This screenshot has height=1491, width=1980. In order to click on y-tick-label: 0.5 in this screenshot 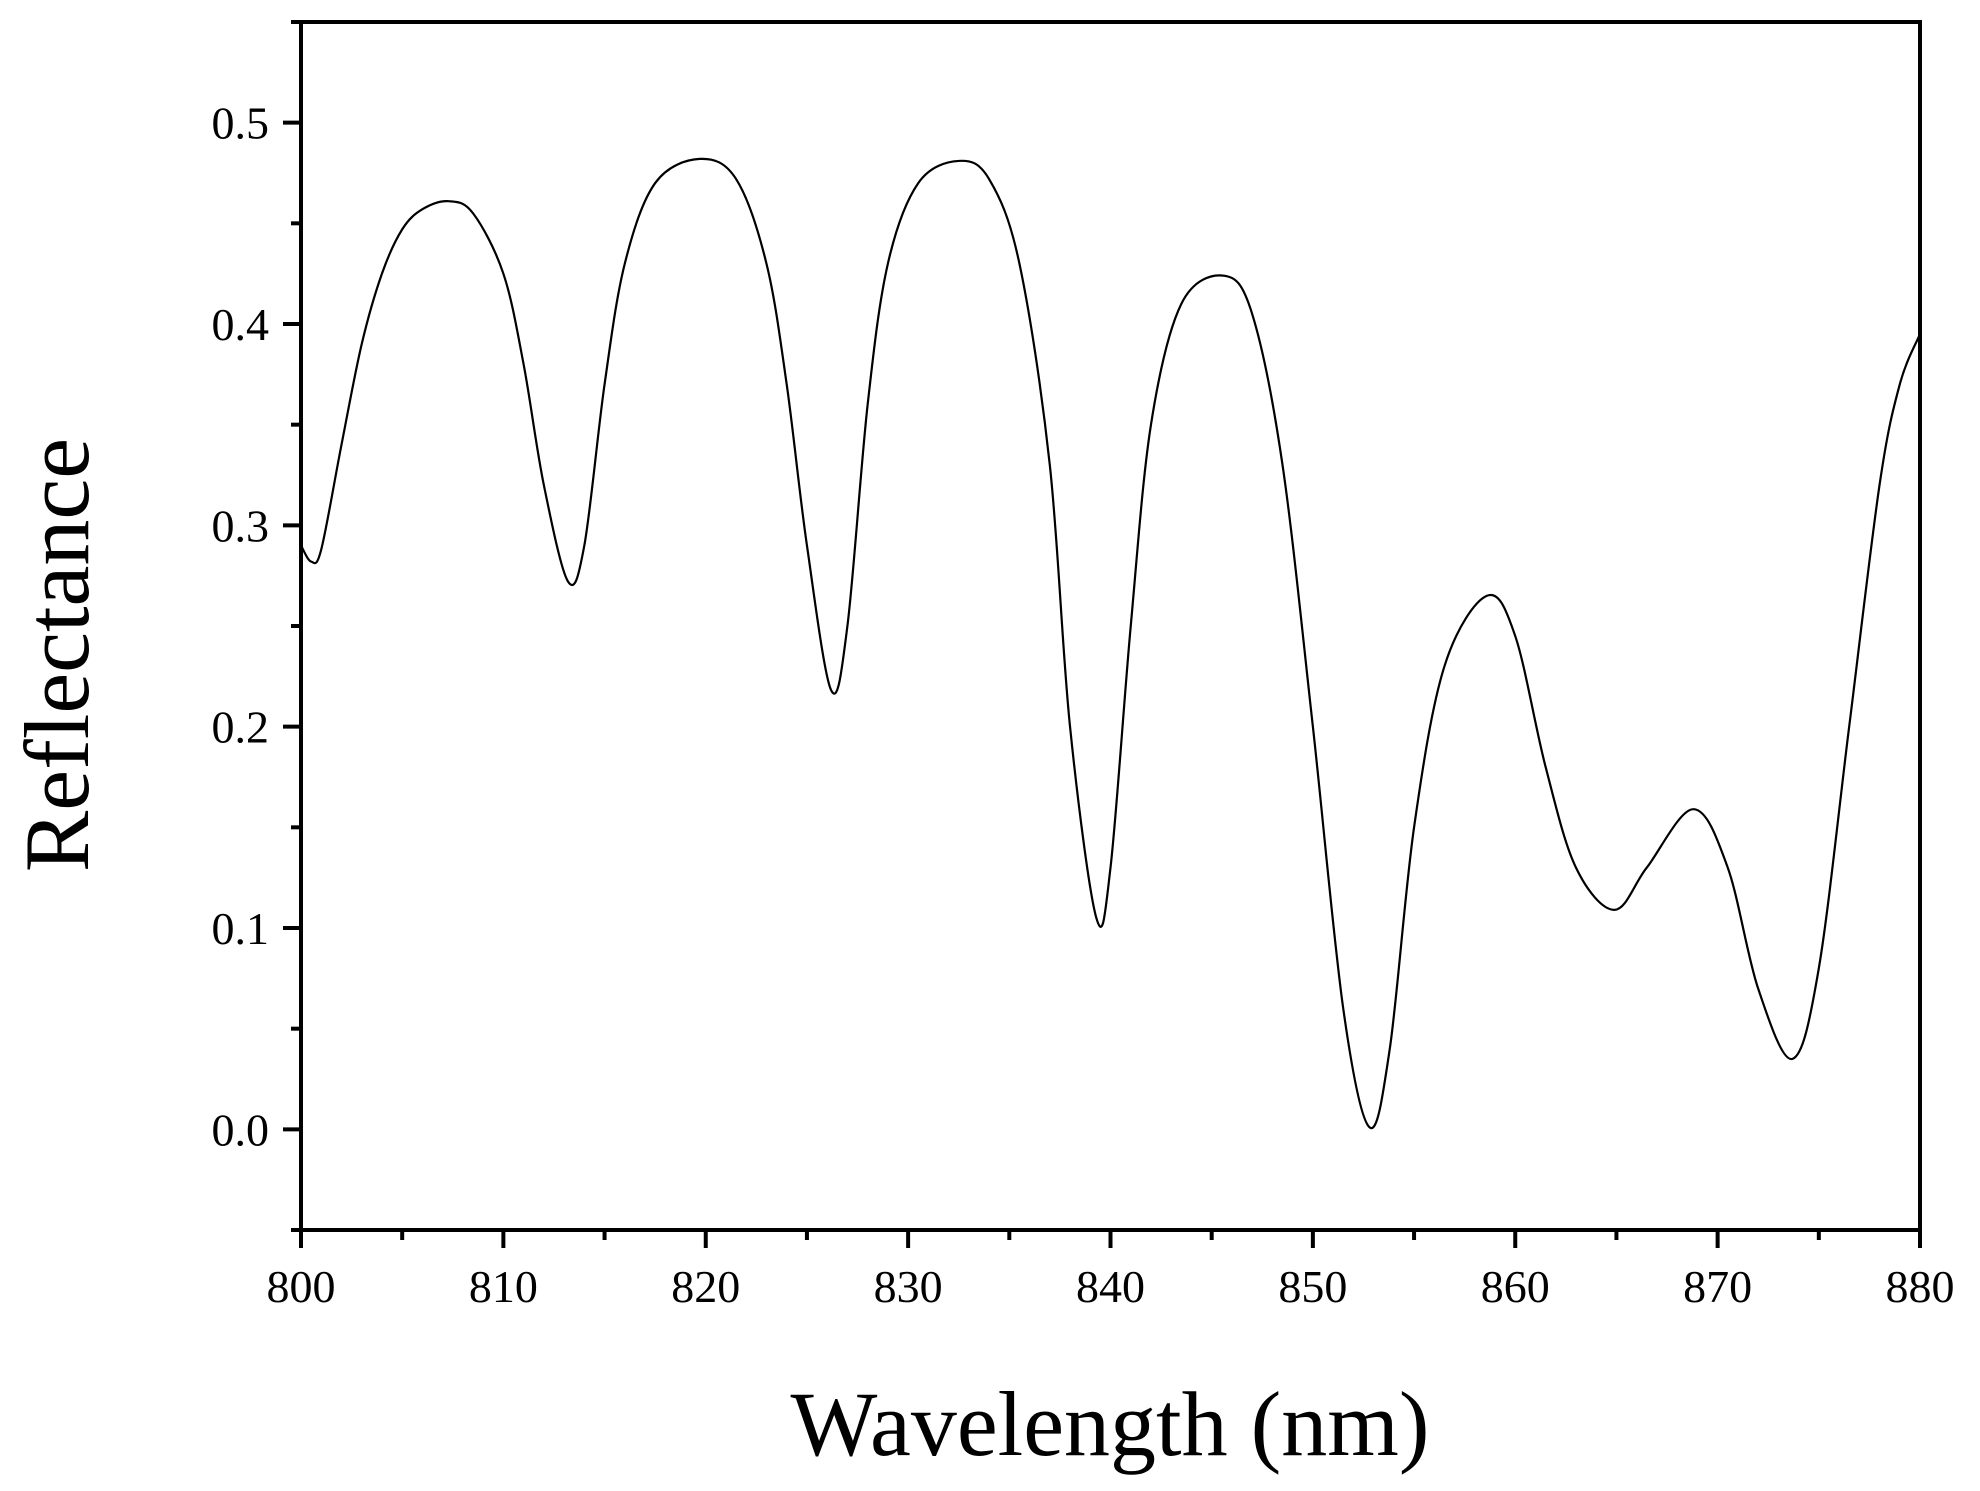, I will do `click(241, 123)`.